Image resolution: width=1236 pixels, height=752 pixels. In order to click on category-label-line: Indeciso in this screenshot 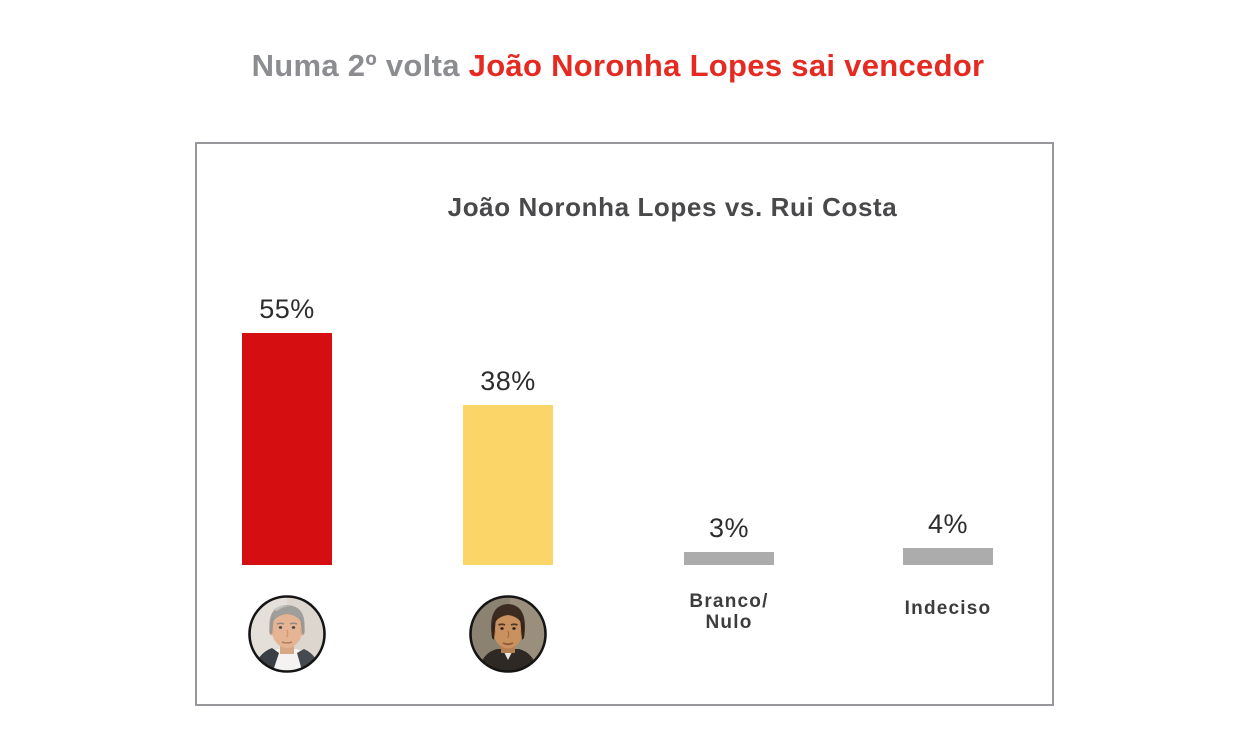, I will do `click(948, 608)`.